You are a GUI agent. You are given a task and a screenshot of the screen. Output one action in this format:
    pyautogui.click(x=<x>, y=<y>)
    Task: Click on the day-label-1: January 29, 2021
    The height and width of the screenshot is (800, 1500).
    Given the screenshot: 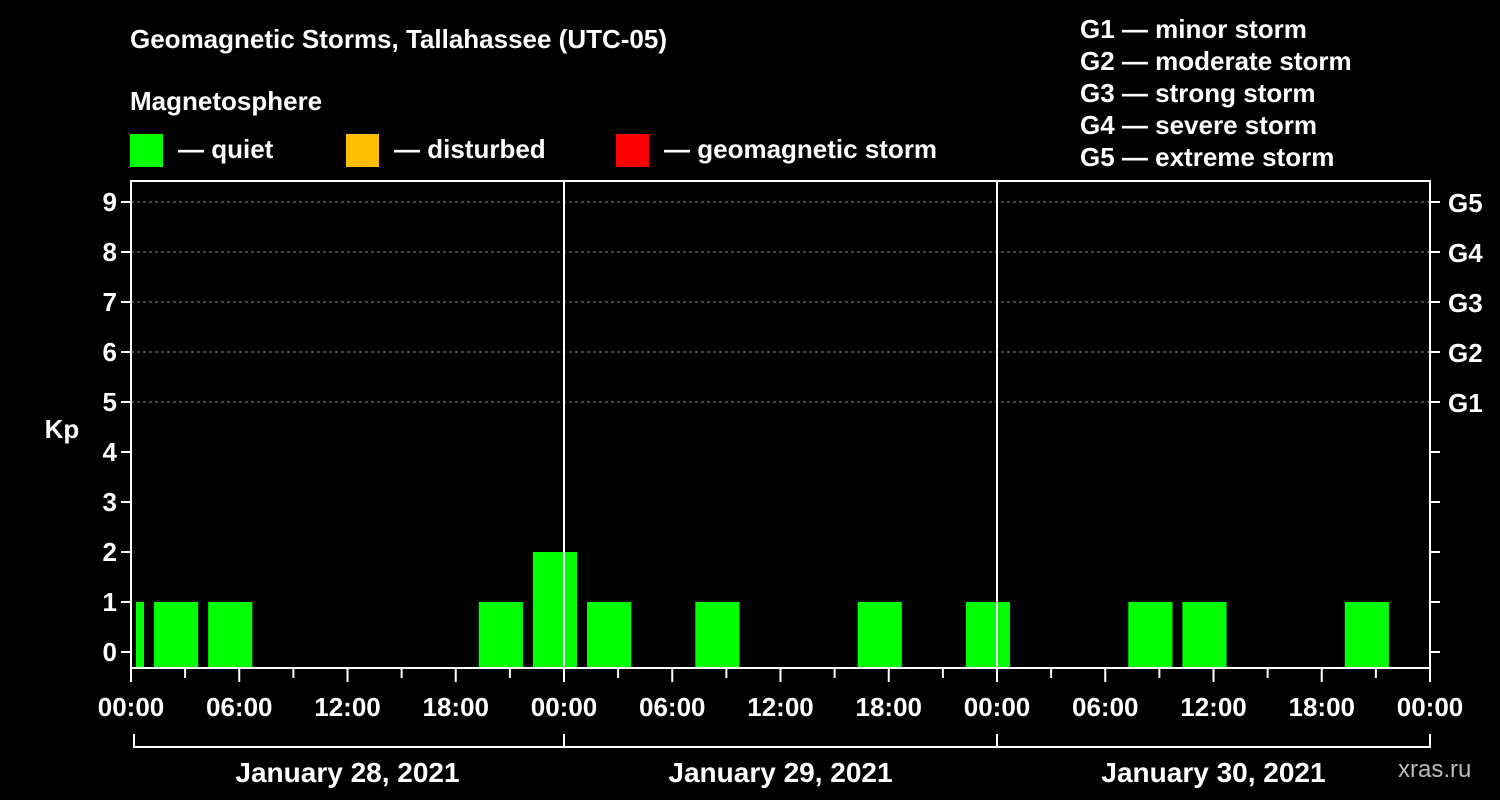 What is the action you would take?
    pyautogui.click(x=780, y=772)
    